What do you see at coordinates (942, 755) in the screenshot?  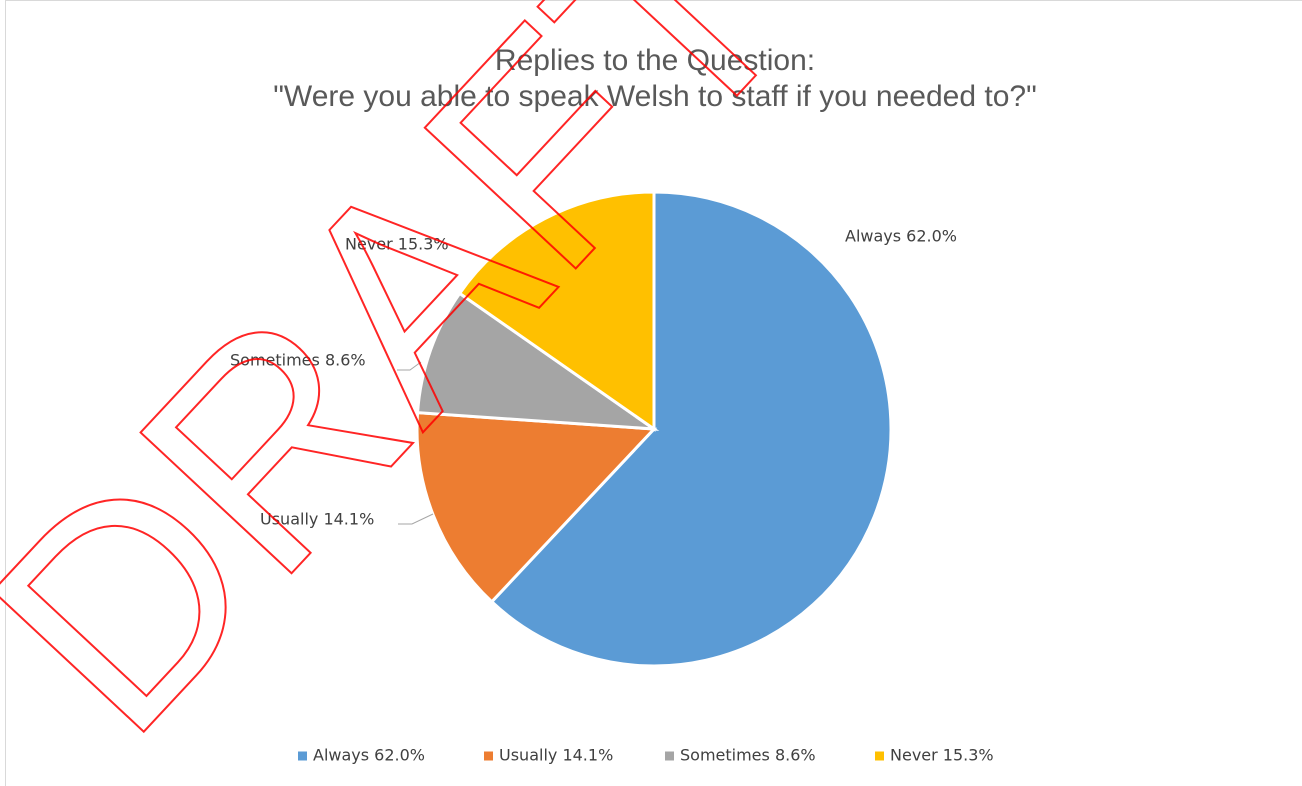 I see `legend-label: Never 15.3%` at bounding box center [942, 755].